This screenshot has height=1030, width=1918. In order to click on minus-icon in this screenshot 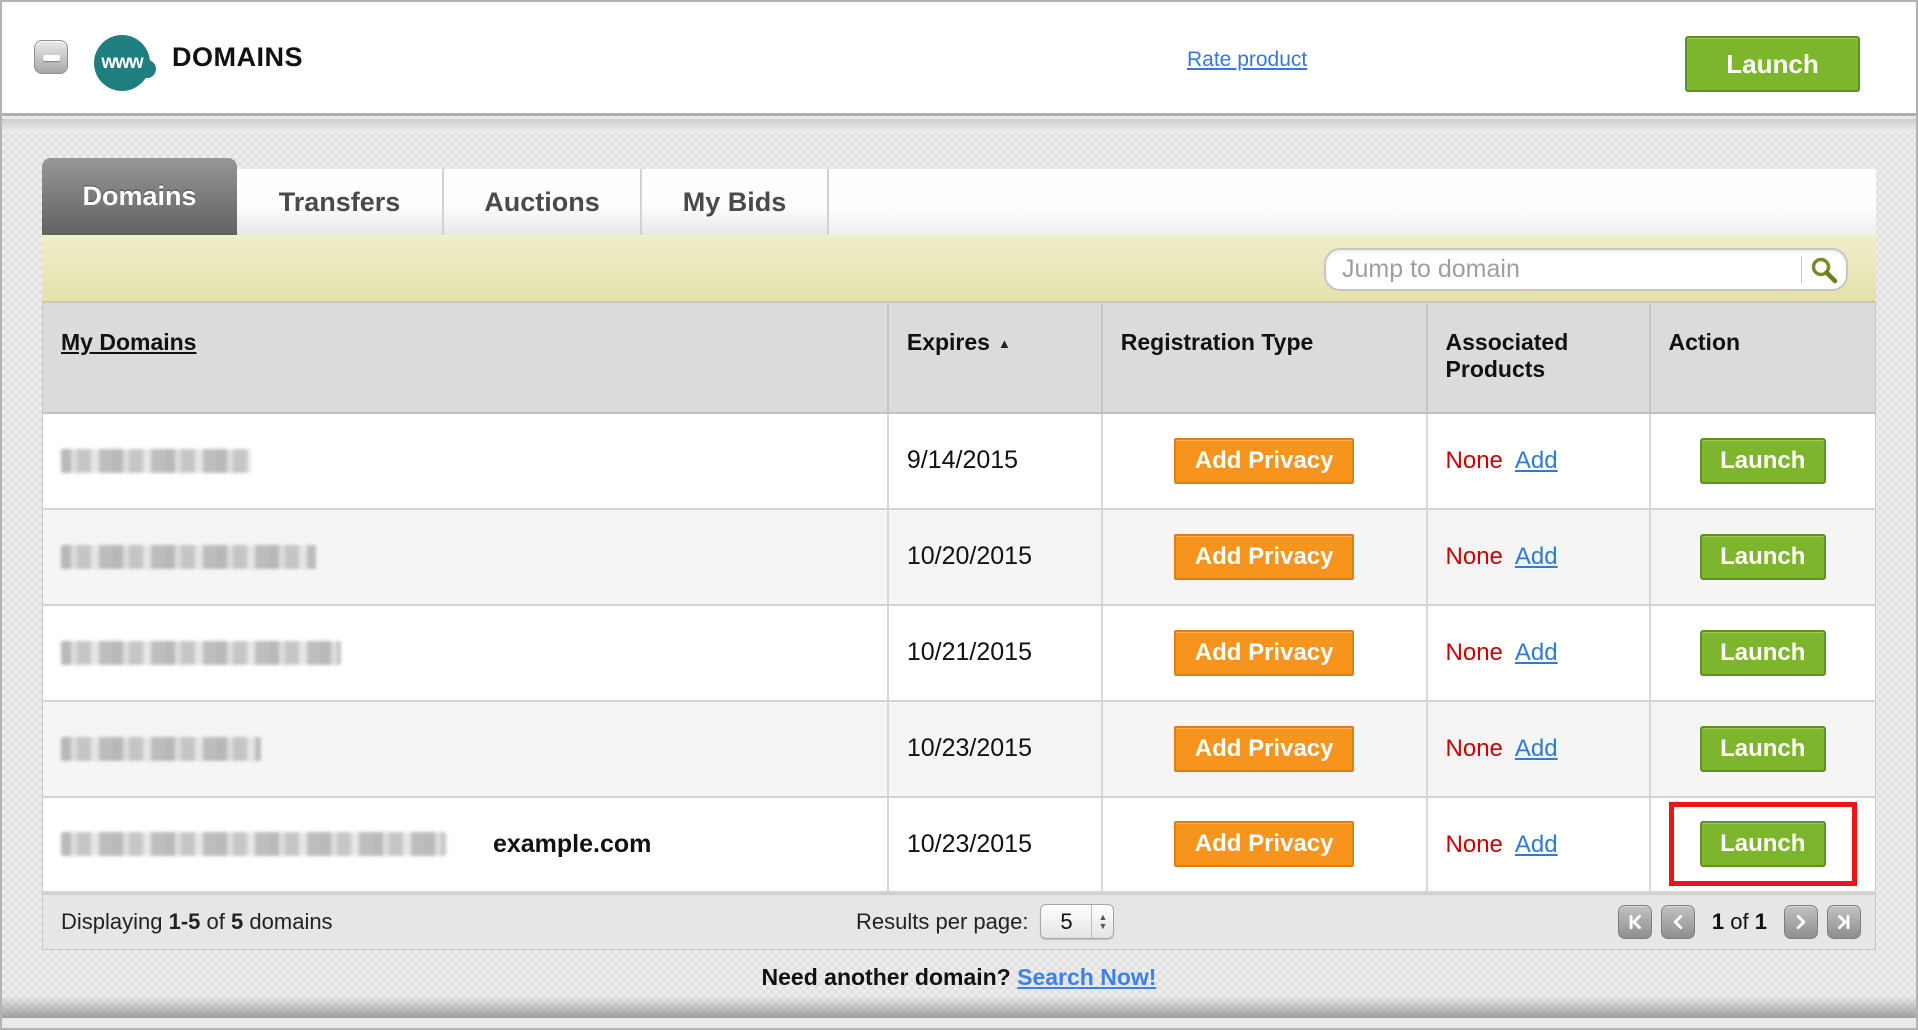, I will do `click(51, 58)`.